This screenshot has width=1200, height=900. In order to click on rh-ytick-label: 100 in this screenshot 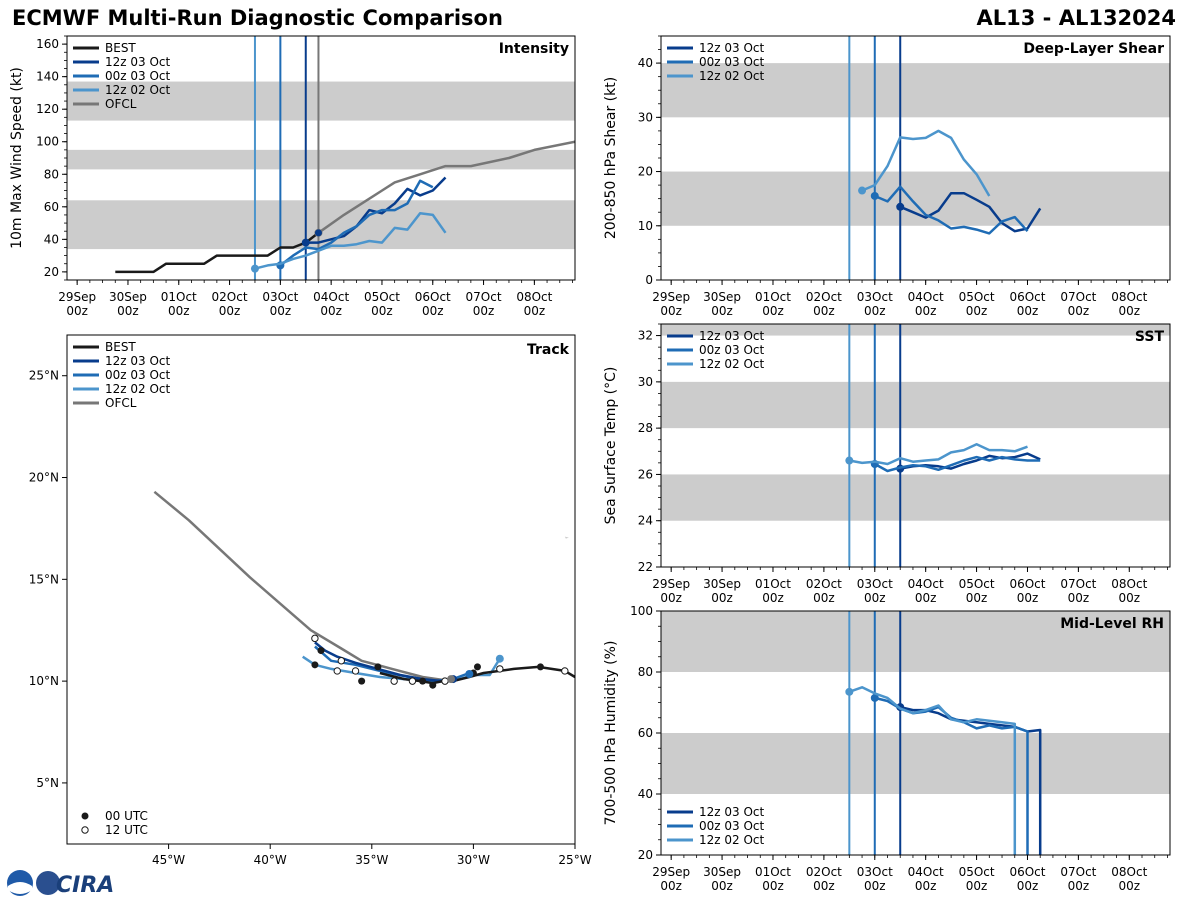, I will do `click(641, 611)`.